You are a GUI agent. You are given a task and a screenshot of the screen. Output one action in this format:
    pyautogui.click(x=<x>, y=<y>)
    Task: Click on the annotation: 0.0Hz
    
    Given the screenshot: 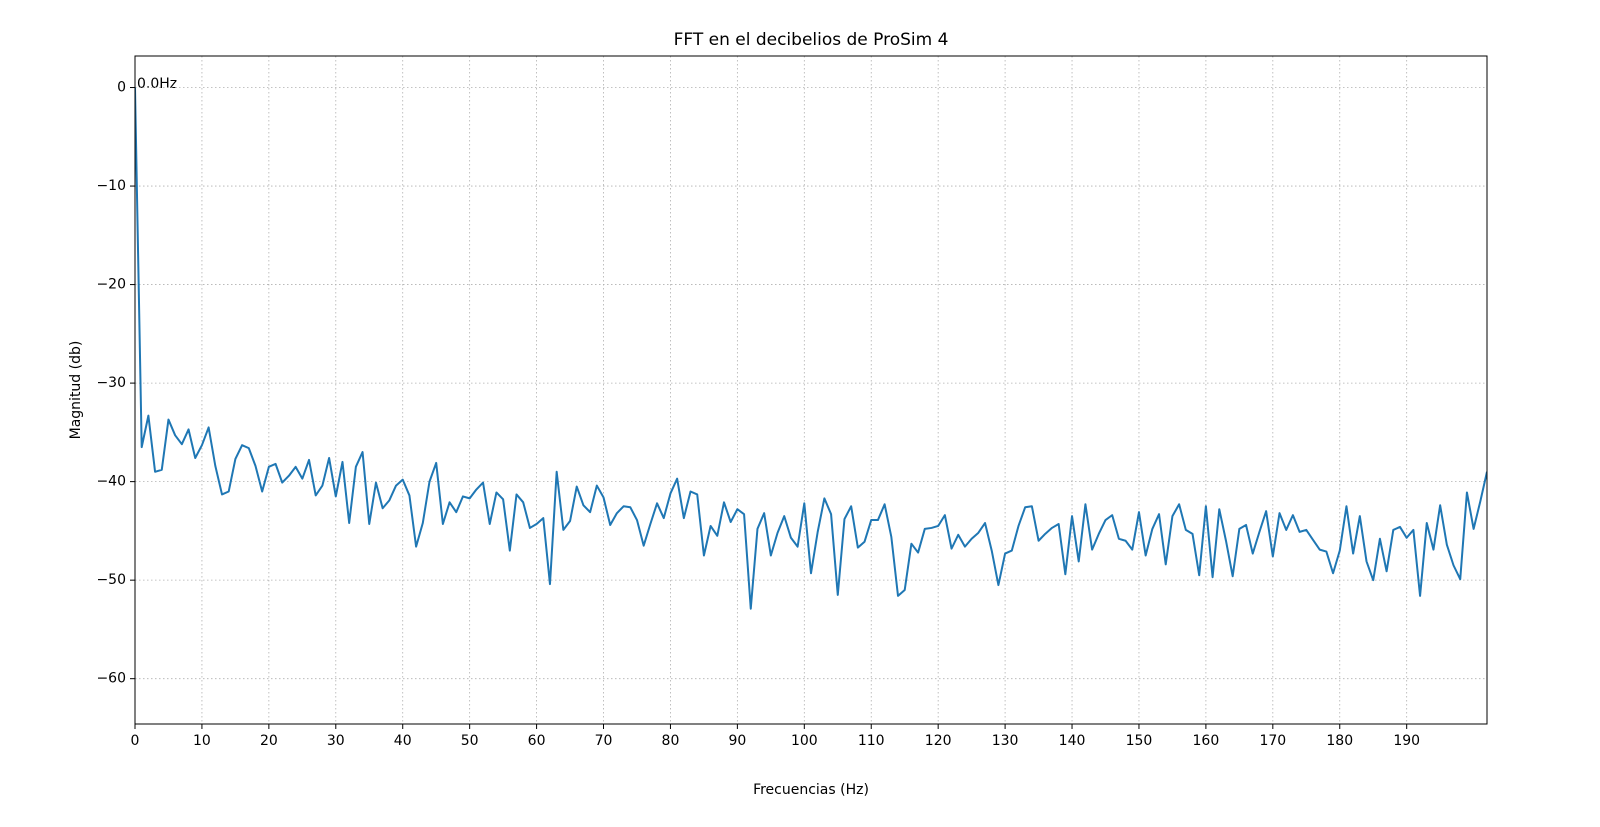 What is the action you would take?
    pyautogui.click(x=157, y=84)
    